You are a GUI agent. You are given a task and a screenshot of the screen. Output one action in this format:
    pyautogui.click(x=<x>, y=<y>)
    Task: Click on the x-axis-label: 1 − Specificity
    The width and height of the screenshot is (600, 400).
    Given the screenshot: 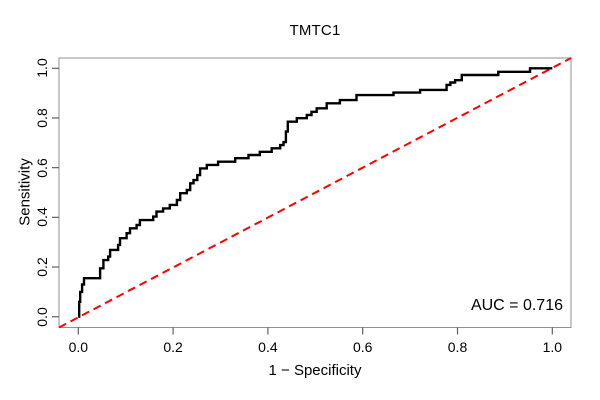 What is the action you would take?
    pyautogui.click(x=315, y=370)
    